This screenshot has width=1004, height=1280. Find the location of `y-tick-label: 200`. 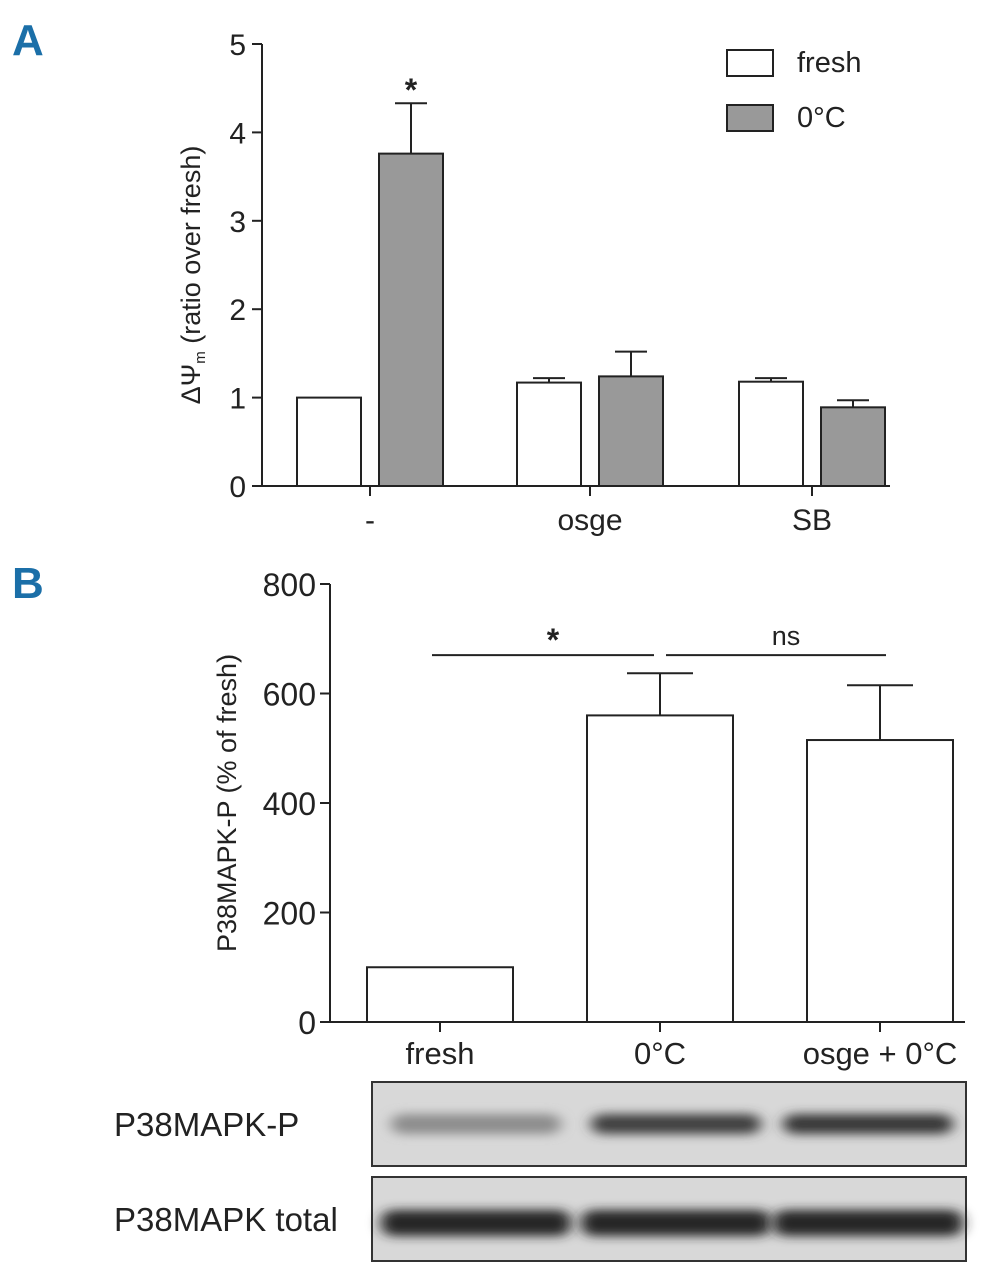

y-tick-label: 200 is located at coordinates (289, 914).